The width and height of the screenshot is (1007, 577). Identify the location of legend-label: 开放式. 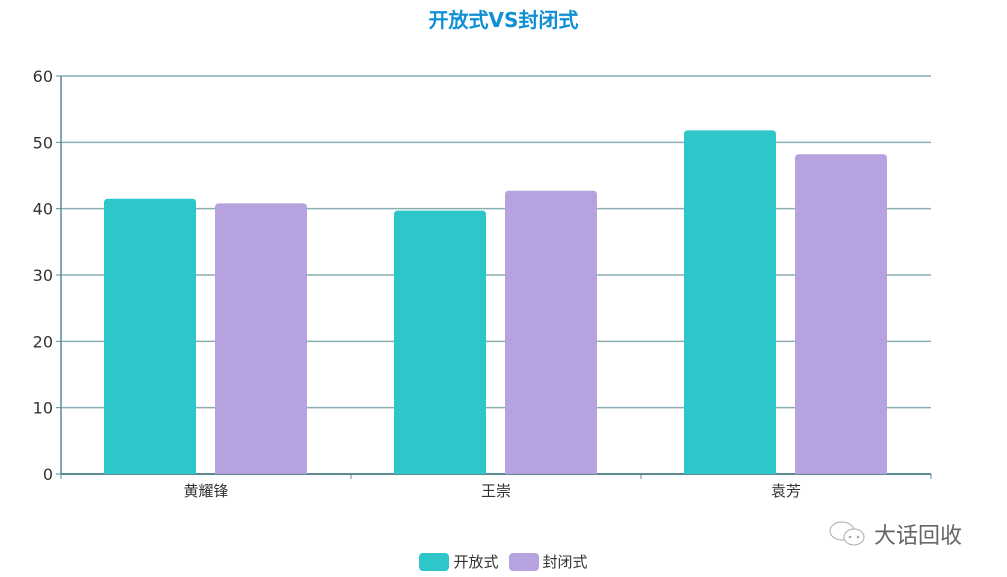
(476, 562).